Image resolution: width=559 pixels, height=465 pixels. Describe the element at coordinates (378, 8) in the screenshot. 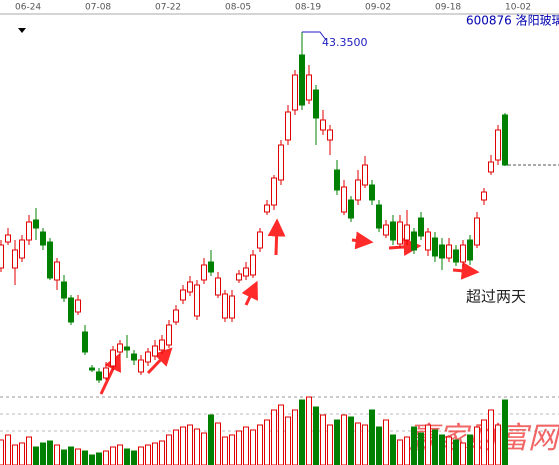

I see `date-label: 09-02` at that location.